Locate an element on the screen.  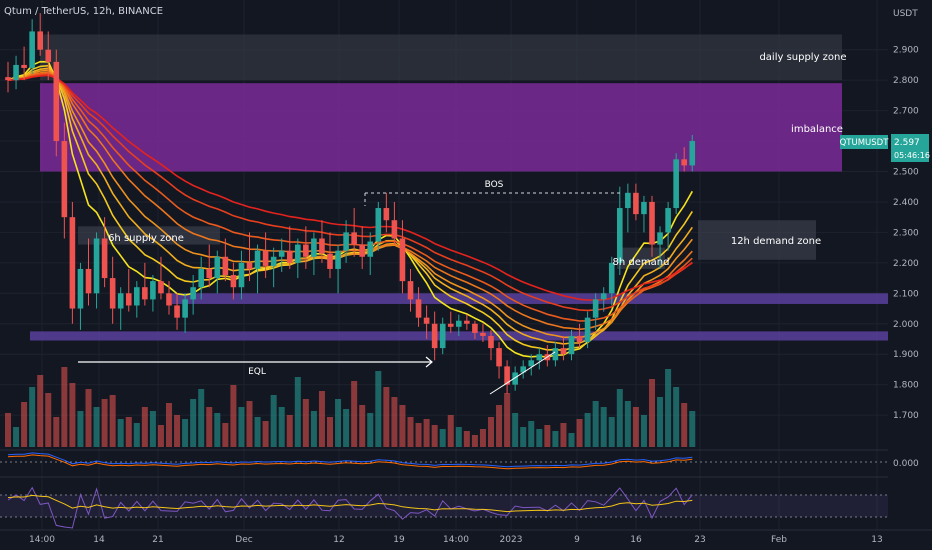
demand-12h-zone is located at coordinates (757, 240).